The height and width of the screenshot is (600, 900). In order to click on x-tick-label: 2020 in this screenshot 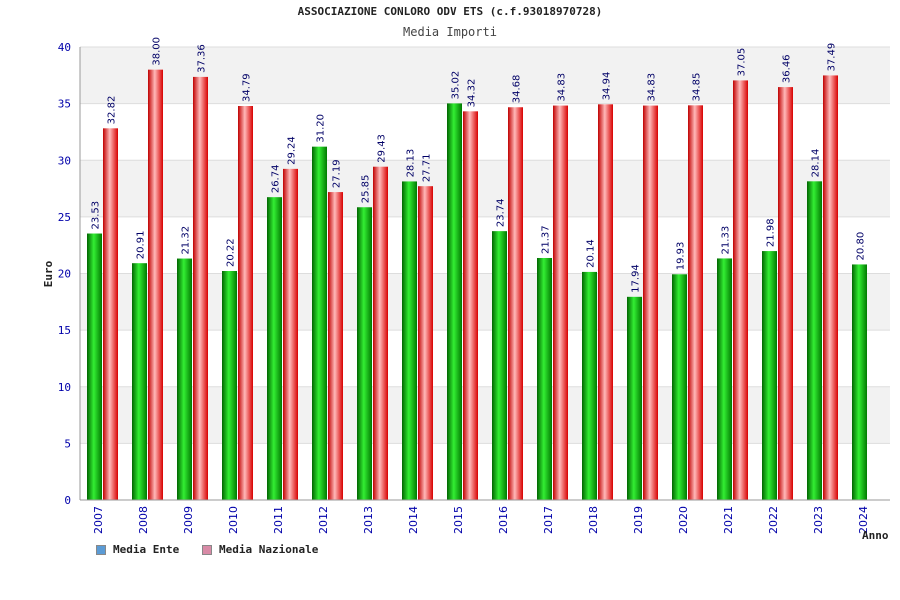, I will do `click(683, 520)`.